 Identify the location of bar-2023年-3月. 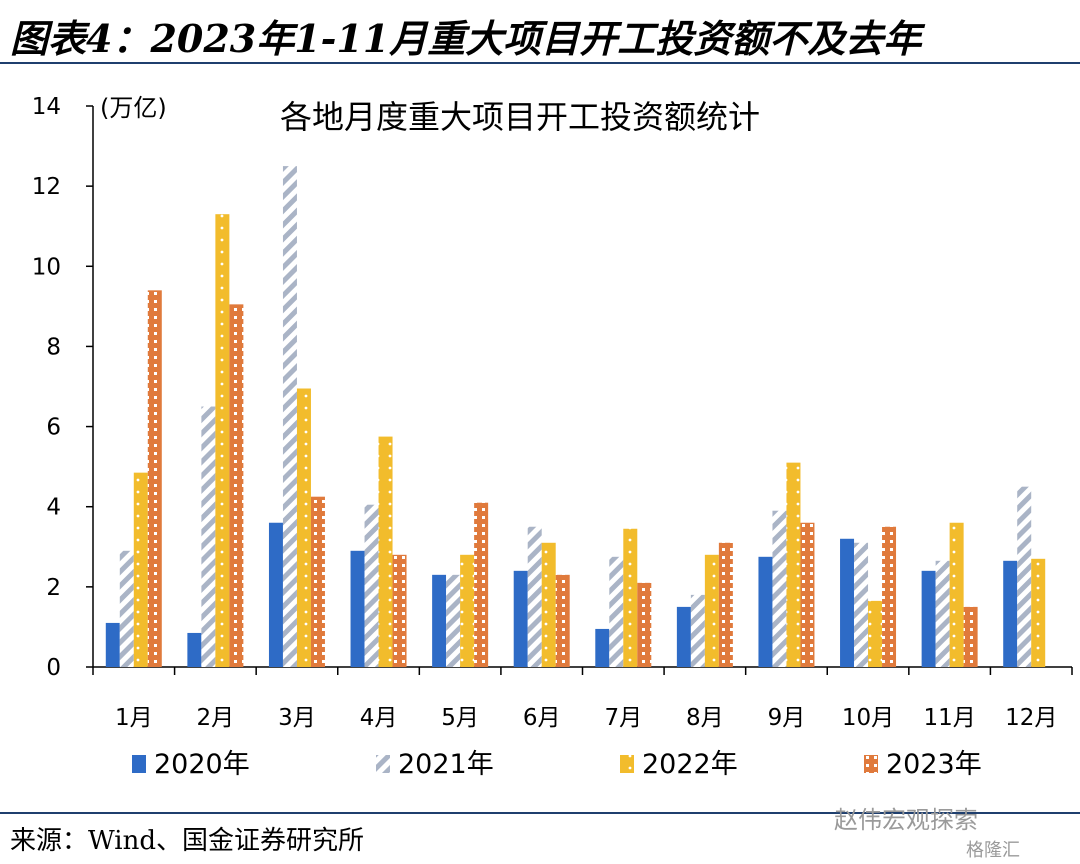
(317, 581).